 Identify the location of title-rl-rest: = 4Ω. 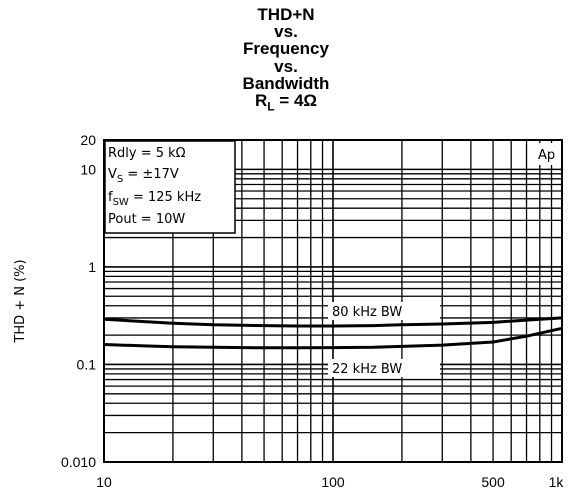
(296, 100).